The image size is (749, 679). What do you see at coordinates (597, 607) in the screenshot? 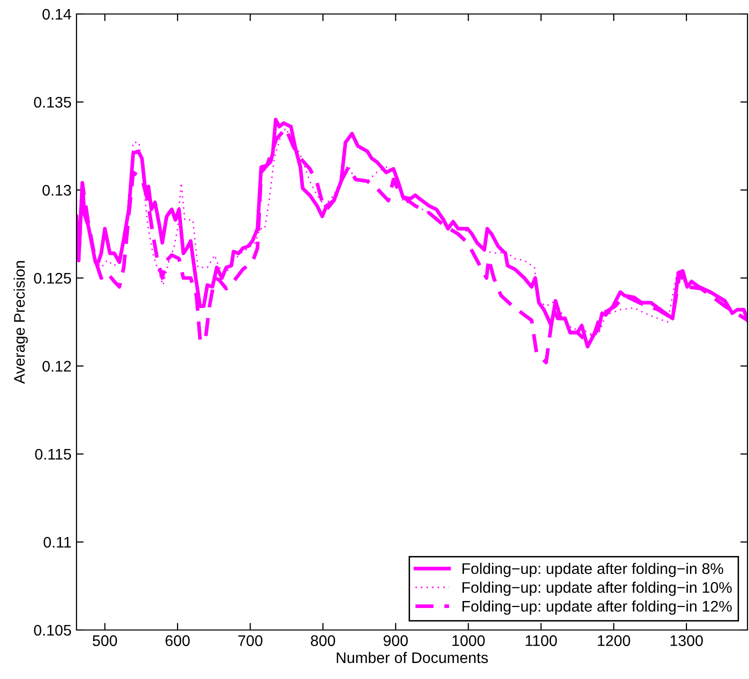
I see `legend-label: Folding−up: update after folding−in 12%` at bounding box center [597, 607].